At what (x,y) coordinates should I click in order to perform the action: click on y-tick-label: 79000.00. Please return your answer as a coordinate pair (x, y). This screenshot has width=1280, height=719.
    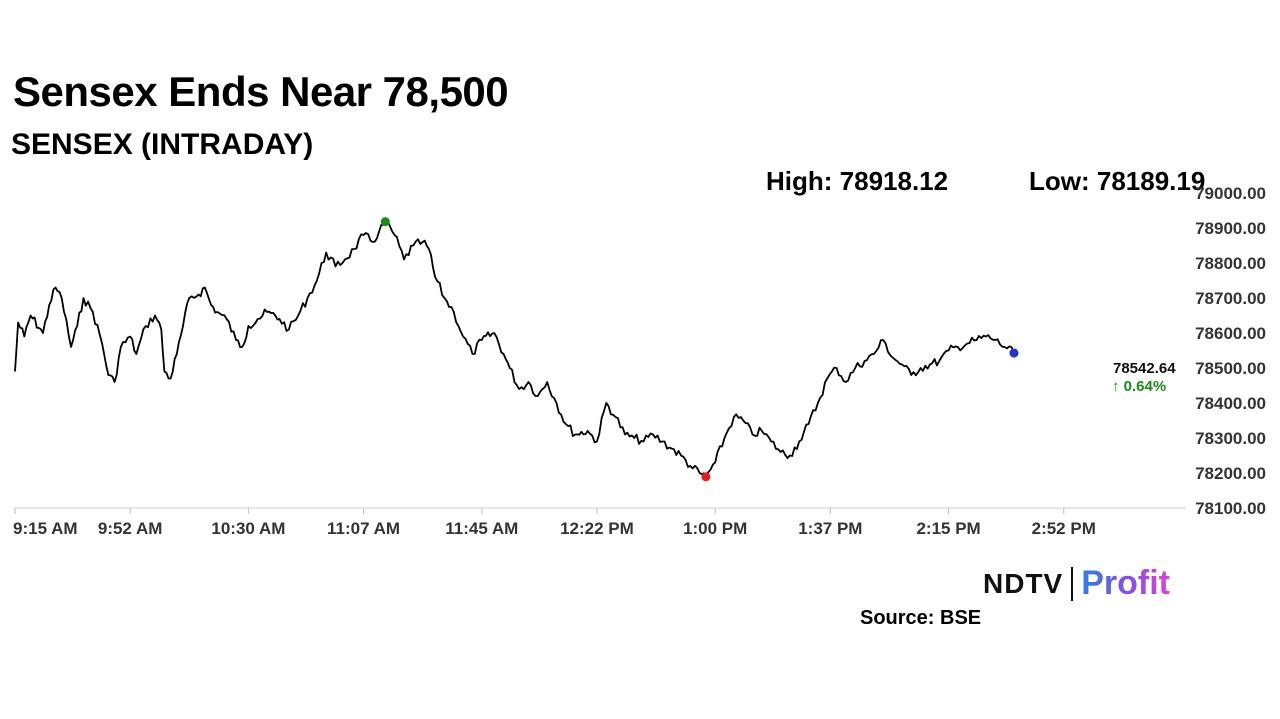
    Looking at the image, I should click on (1230, 193).